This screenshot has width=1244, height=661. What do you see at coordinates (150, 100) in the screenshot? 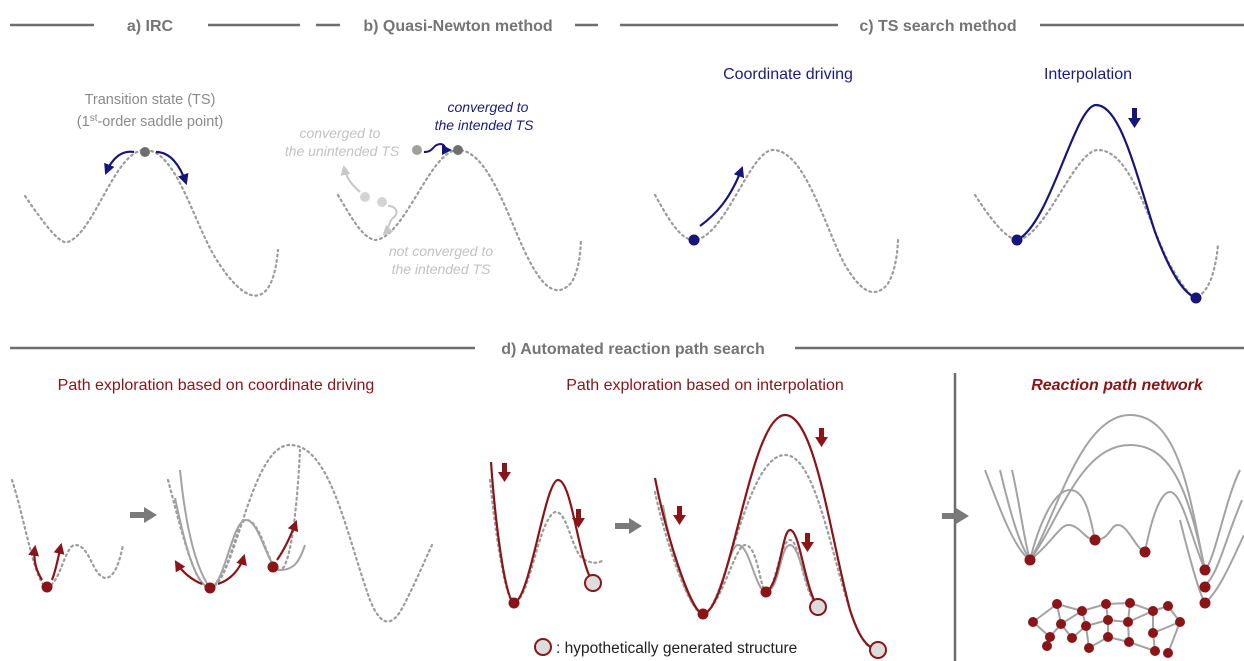
I see `irc-ts-label: Transition state (TS)` at bounding box center [150, 100].